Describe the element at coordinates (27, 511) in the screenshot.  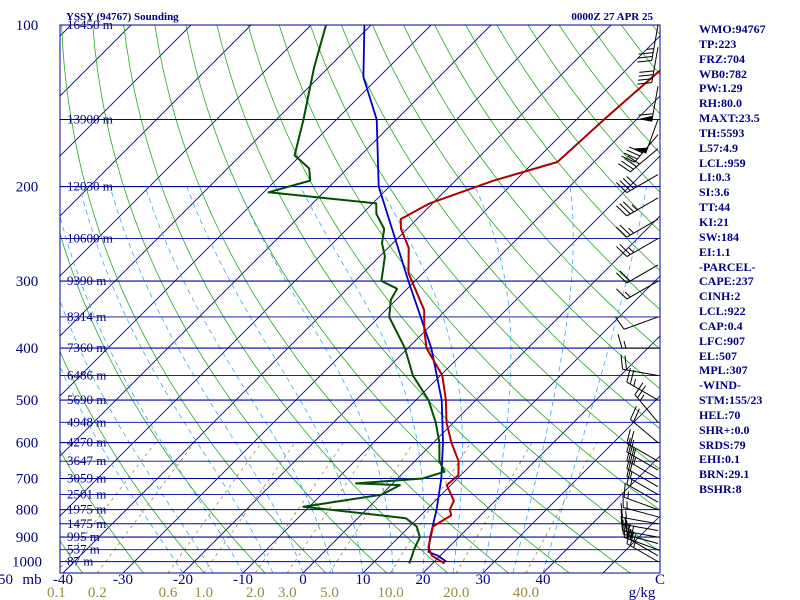
I see `pressure-tick-label: 800` at that location.